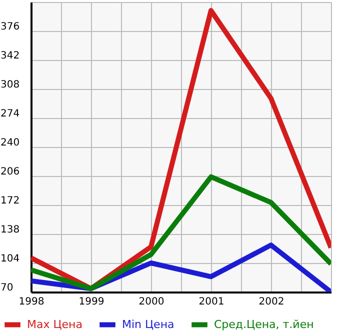 The width and height of the screenshot is (345, 335). Describe the element at coordinates (10, 56) in the screenshot. I see `y-tick-label: 342` at that location.